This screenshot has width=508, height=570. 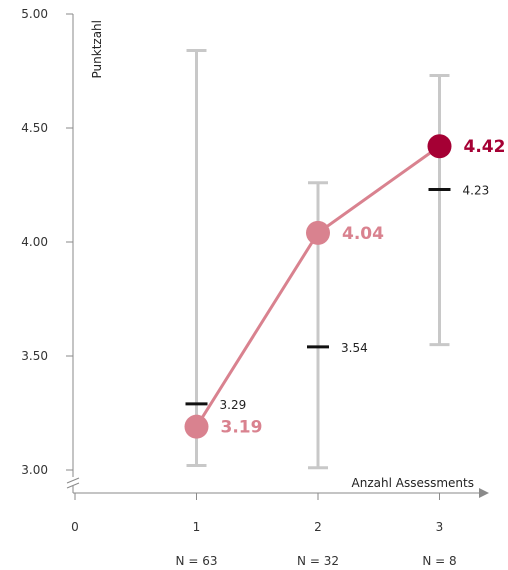 What do you see at coordinates (485, 147) in the screenshot?
I see `mean-label: 4.42` at bounding box center [485, 147].